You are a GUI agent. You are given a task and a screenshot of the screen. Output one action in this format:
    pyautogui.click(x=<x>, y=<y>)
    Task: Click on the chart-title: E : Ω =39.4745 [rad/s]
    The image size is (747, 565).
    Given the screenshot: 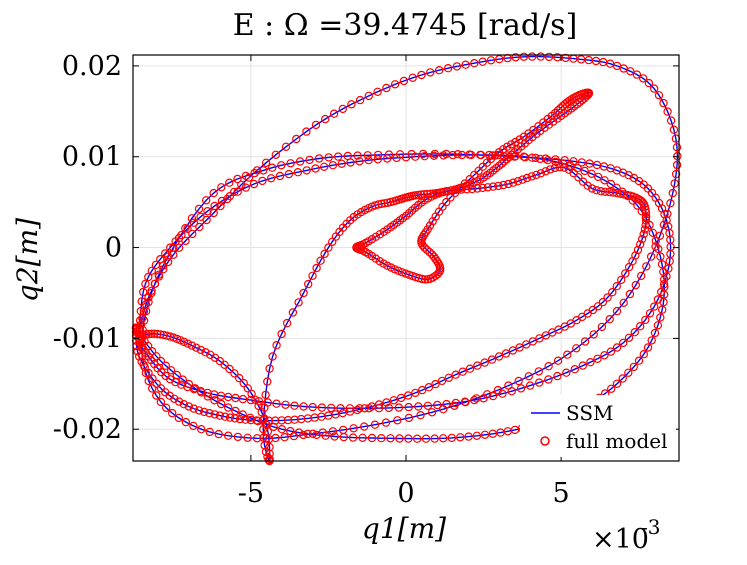 What is the action you would take?
    pyautogui.click(x=405, y=25)
    